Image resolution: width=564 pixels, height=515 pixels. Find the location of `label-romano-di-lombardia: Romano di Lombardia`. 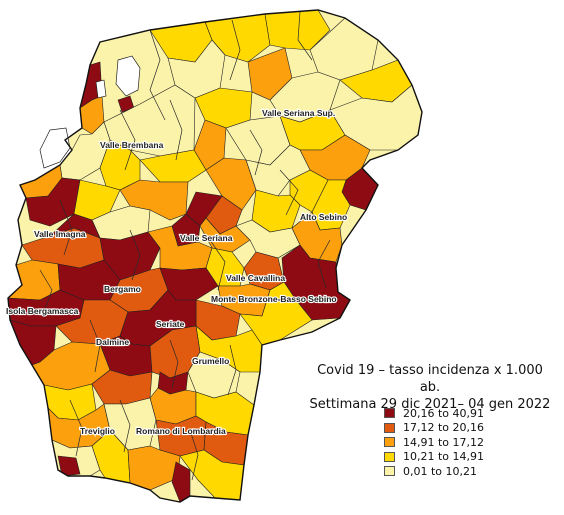

label-romano-di-lombardia: Romano di Lombardia is located at coordinates (181, 431).